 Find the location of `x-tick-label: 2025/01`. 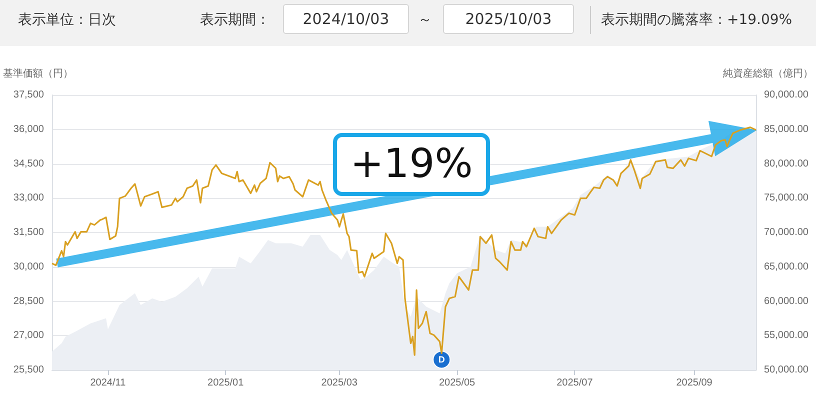

x-tick-label: 2025/01 is located at coordinates (226, 383).